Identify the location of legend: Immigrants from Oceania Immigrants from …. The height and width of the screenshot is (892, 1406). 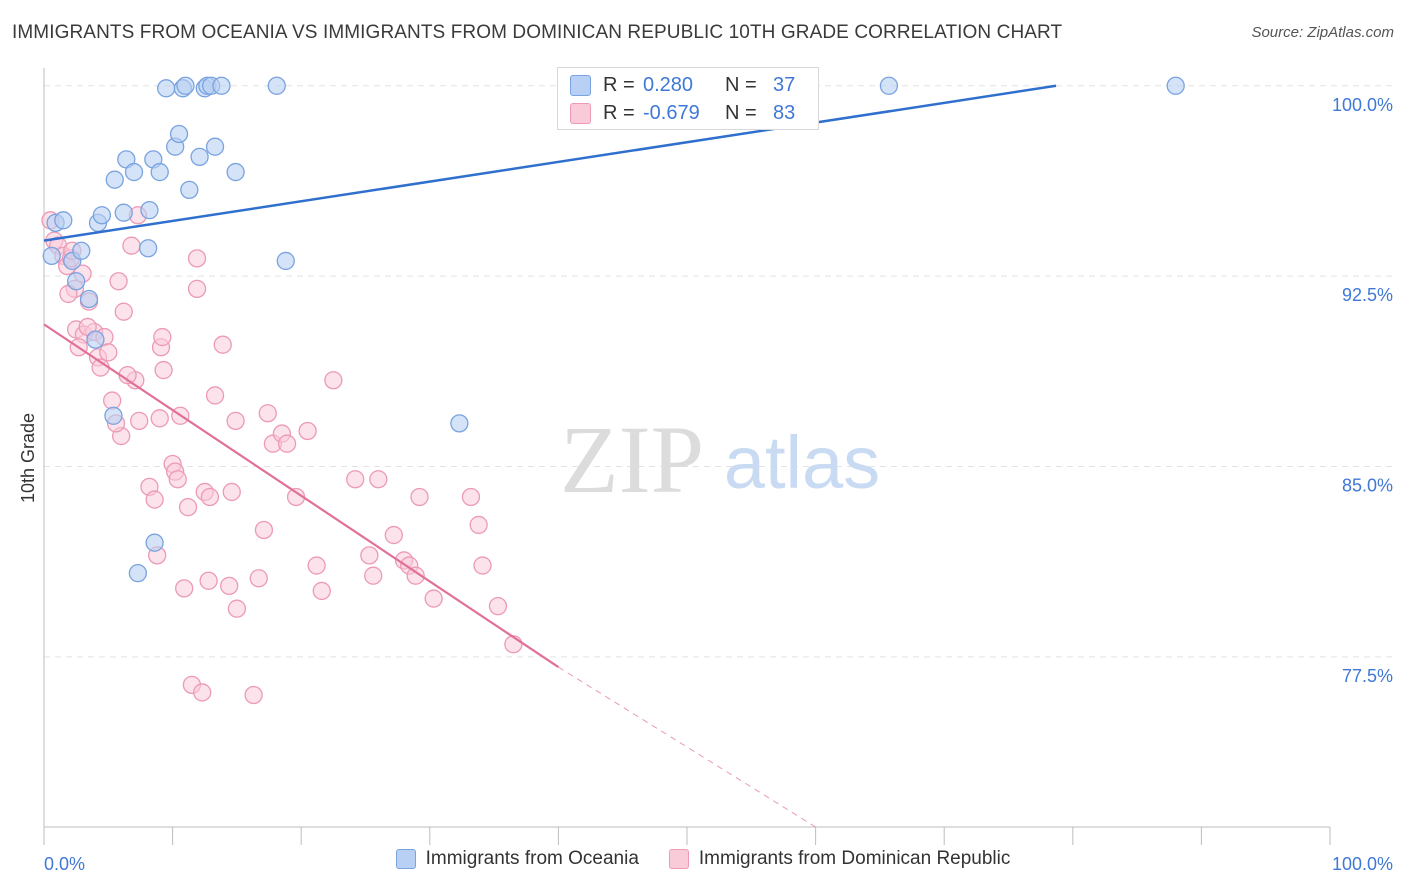
(703, 859).